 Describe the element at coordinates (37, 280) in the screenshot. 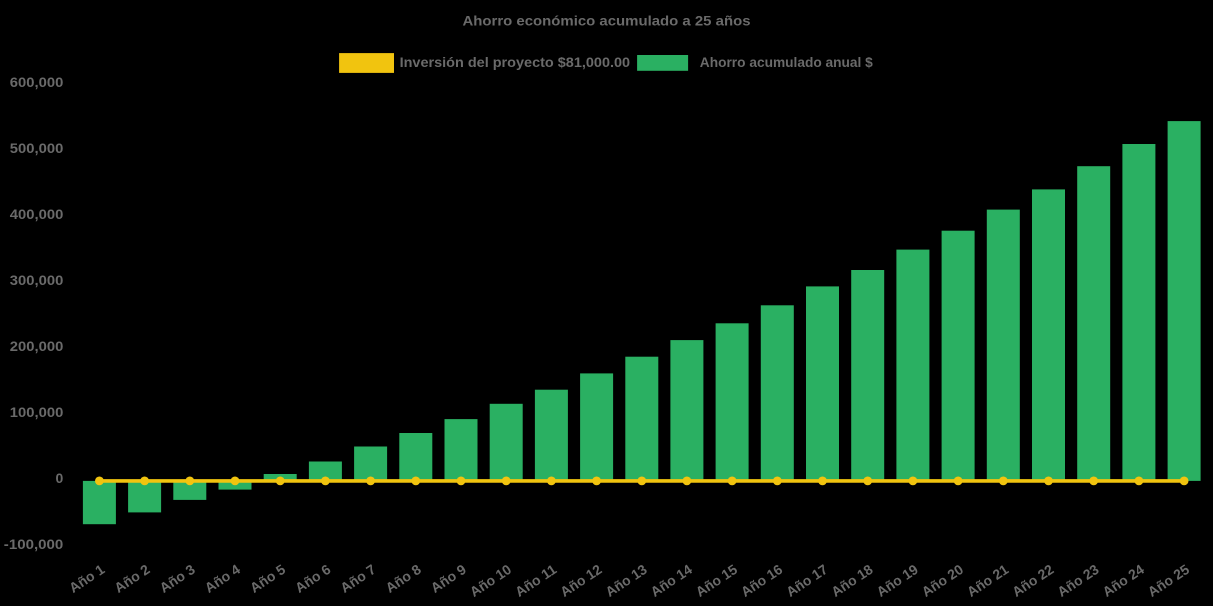

I see `svg-text: 300,000` at that location.